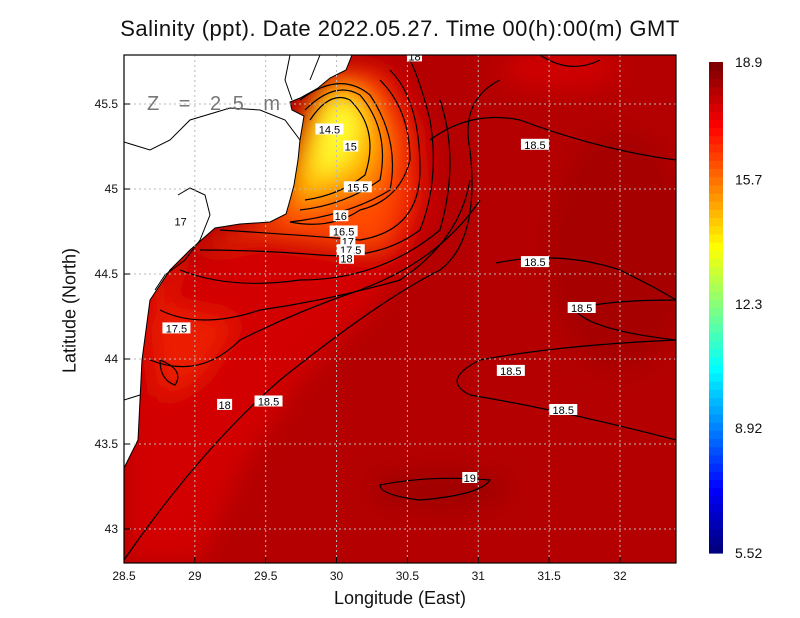 The image size is (800, 618). What do you see at coordinates (112, 529) in the screenshot?
I see `y-tick-label: 43` at bounding box center [112, 529].